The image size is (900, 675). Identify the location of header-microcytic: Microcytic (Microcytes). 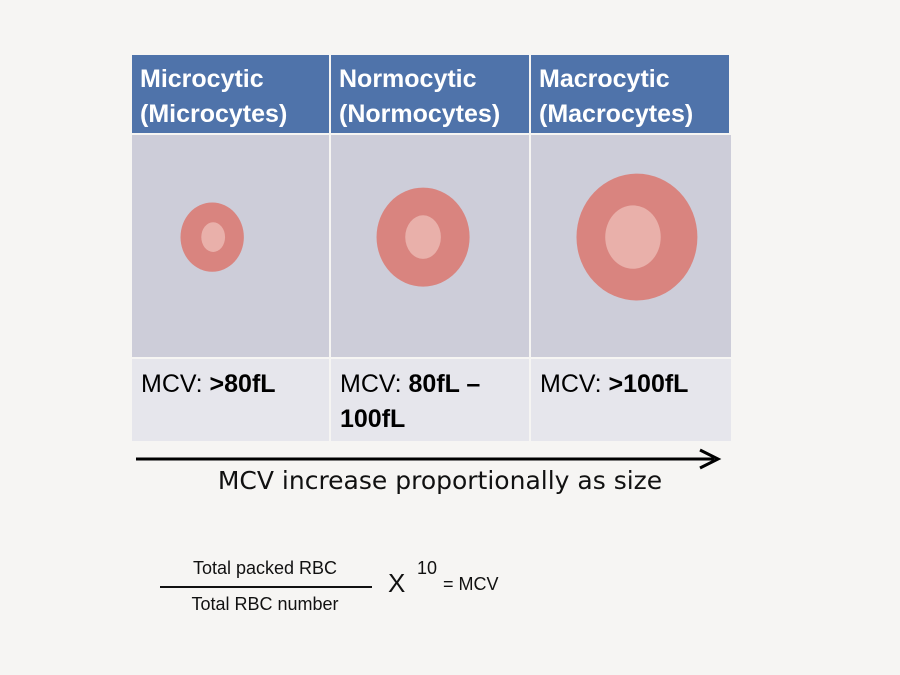
(231, 95).